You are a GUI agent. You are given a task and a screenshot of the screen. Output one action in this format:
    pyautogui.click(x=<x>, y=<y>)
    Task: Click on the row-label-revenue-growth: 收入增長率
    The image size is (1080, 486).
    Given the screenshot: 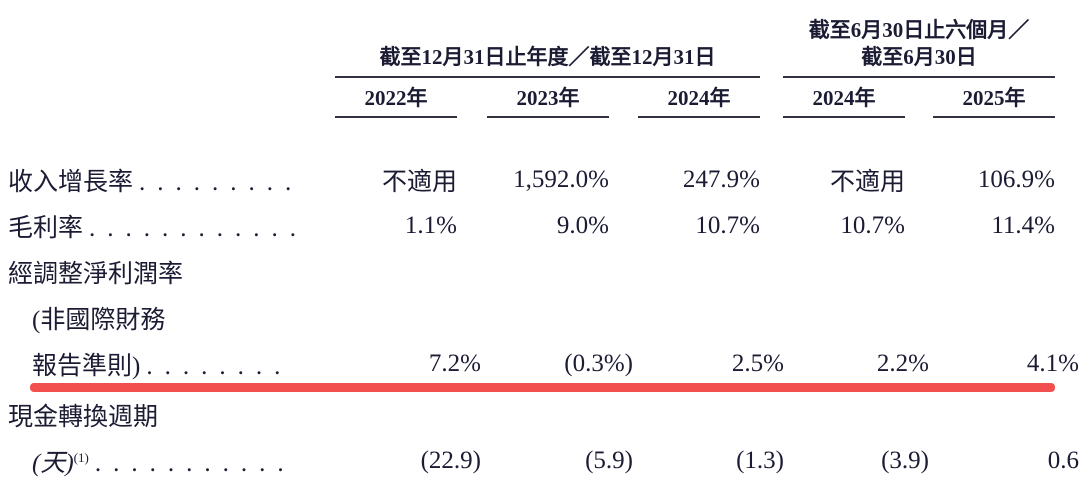 What is the action you would take?
    pyautogui.click(x=71, y=182)
    